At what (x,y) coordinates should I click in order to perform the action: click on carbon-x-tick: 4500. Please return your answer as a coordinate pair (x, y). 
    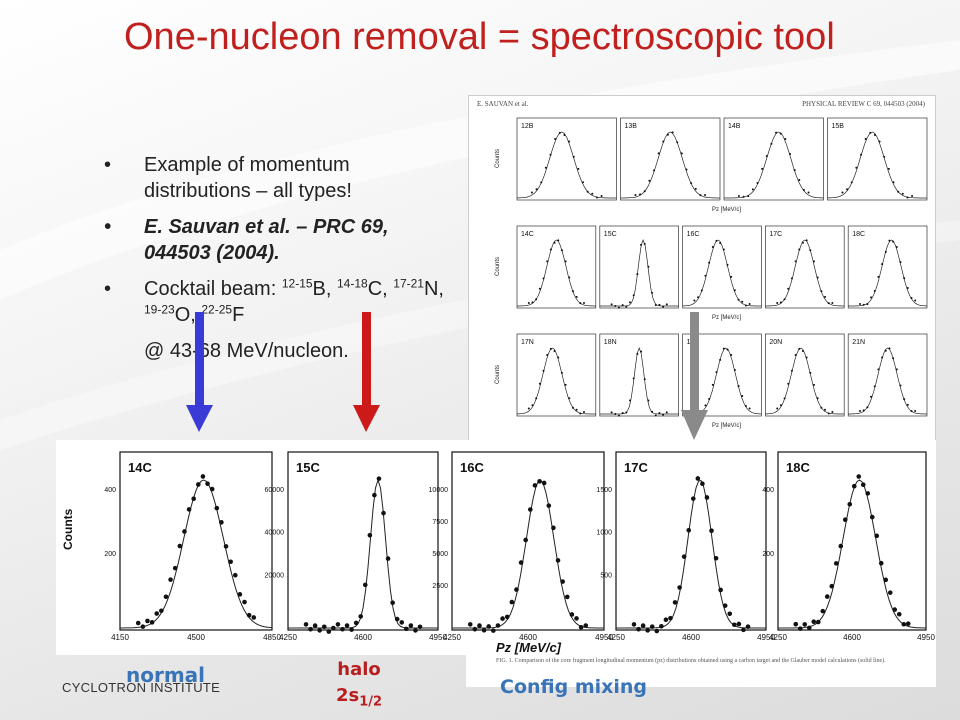
    Looking at the image, I should click on (196, 637).